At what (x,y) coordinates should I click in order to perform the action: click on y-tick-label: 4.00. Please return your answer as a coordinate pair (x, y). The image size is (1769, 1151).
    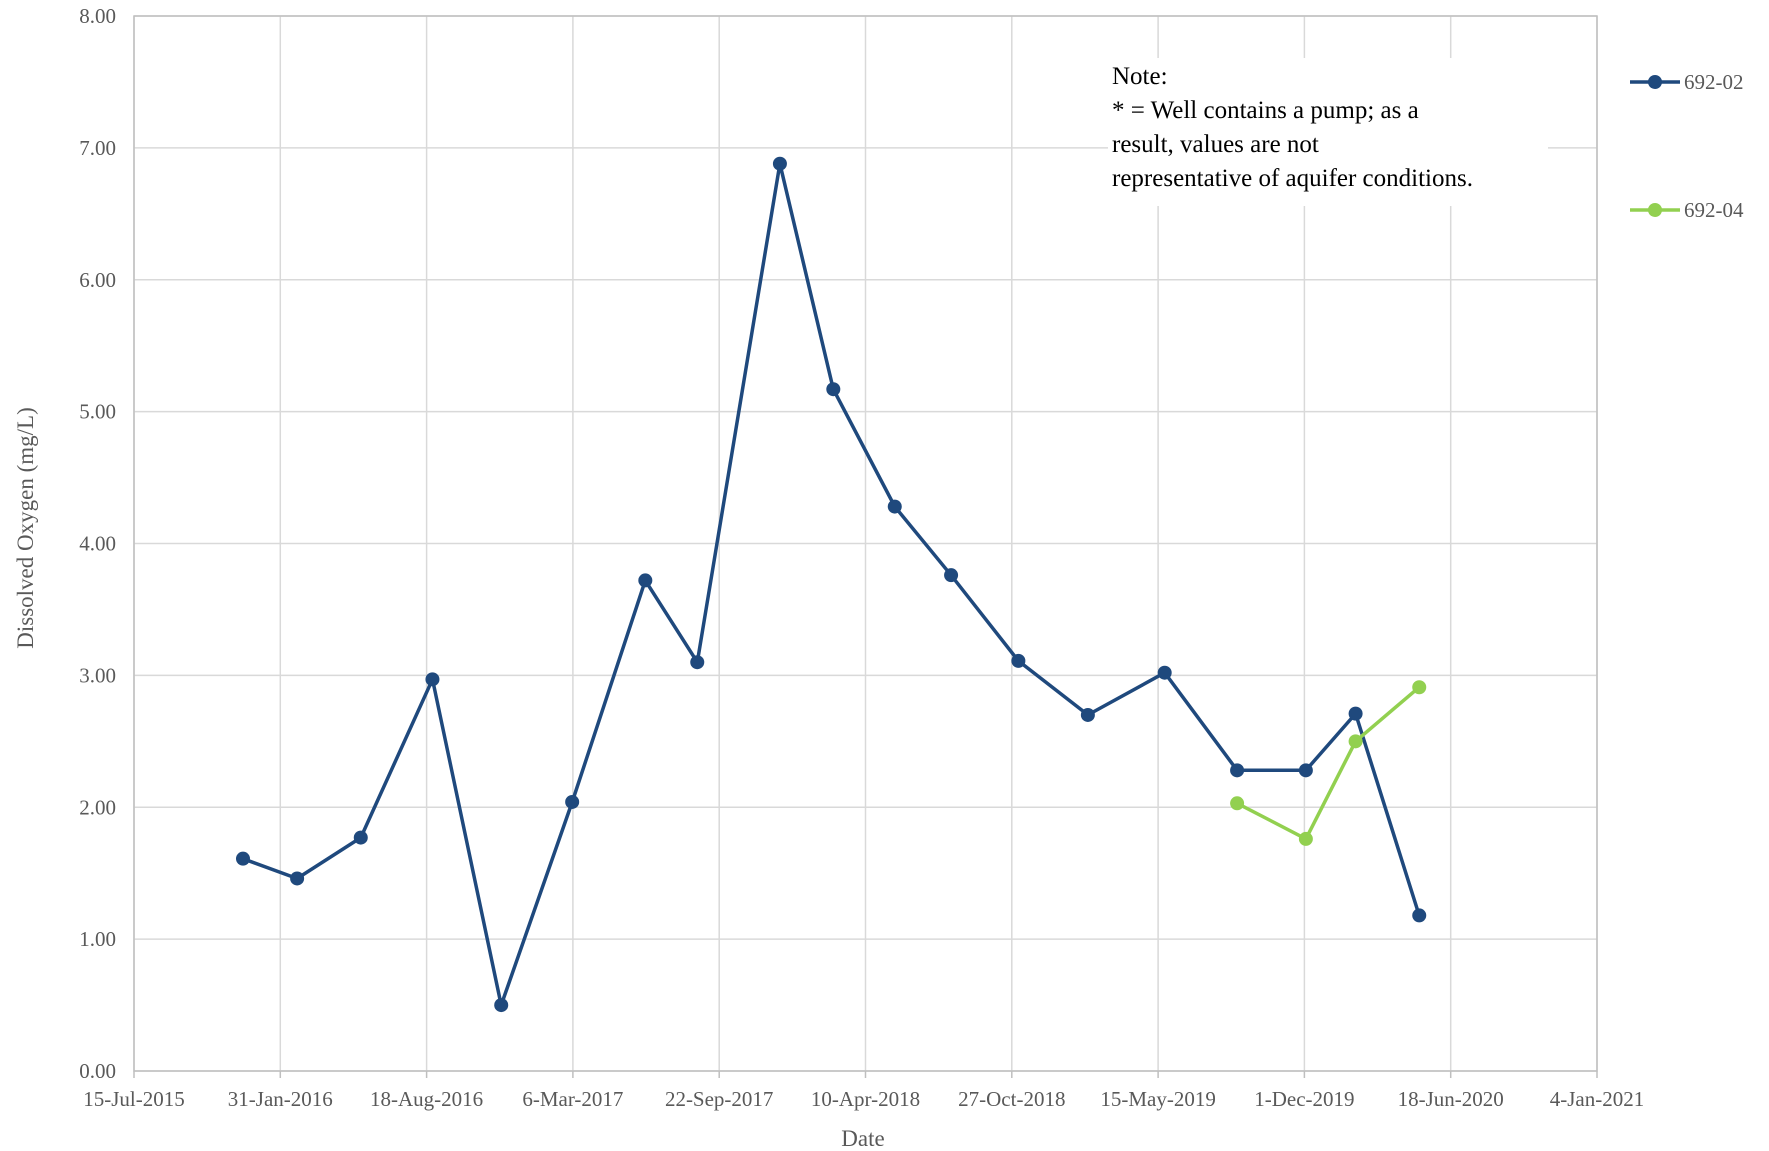
    Looking at the image, I should click on (97, 544).